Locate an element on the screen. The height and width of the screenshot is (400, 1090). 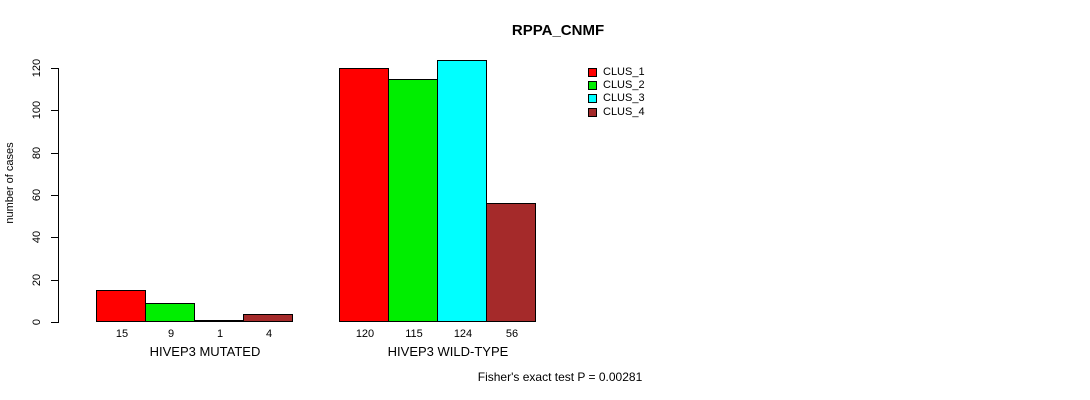
bar-value-label: 4 is located at coordinates (269, 334).